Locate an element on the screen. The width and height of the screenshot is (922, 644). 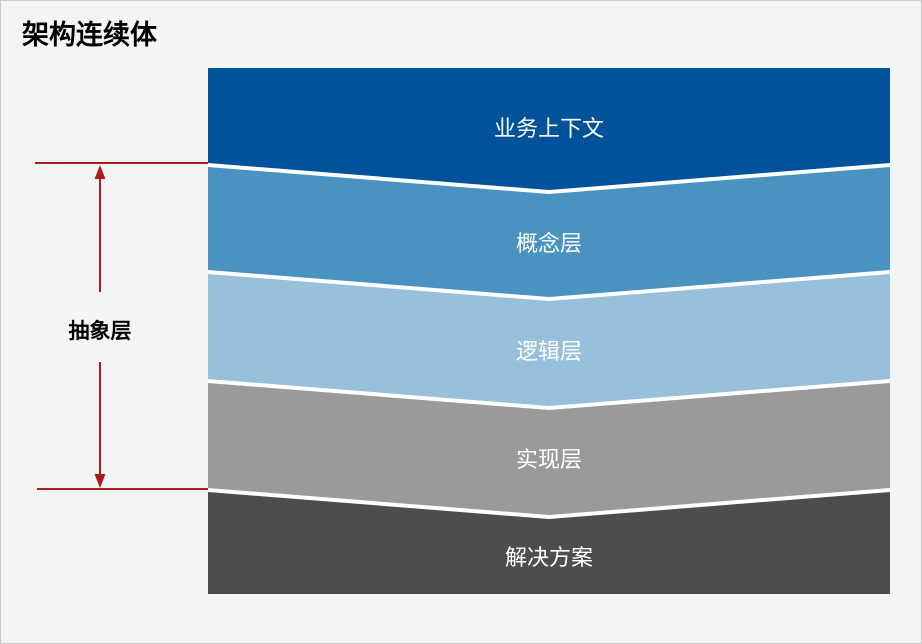
layer-conceptual: 概念层 is located at coordinates (549, 232).